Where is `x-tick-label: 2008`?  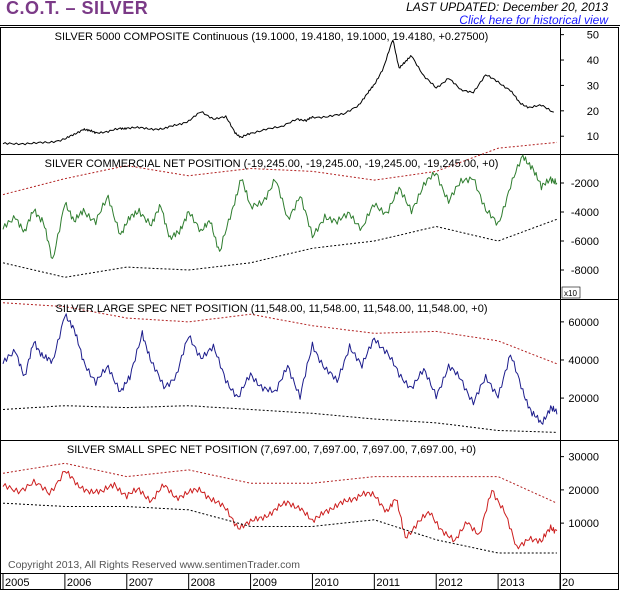 x-tick-label: 2008 is located at coordinates (203, 583).